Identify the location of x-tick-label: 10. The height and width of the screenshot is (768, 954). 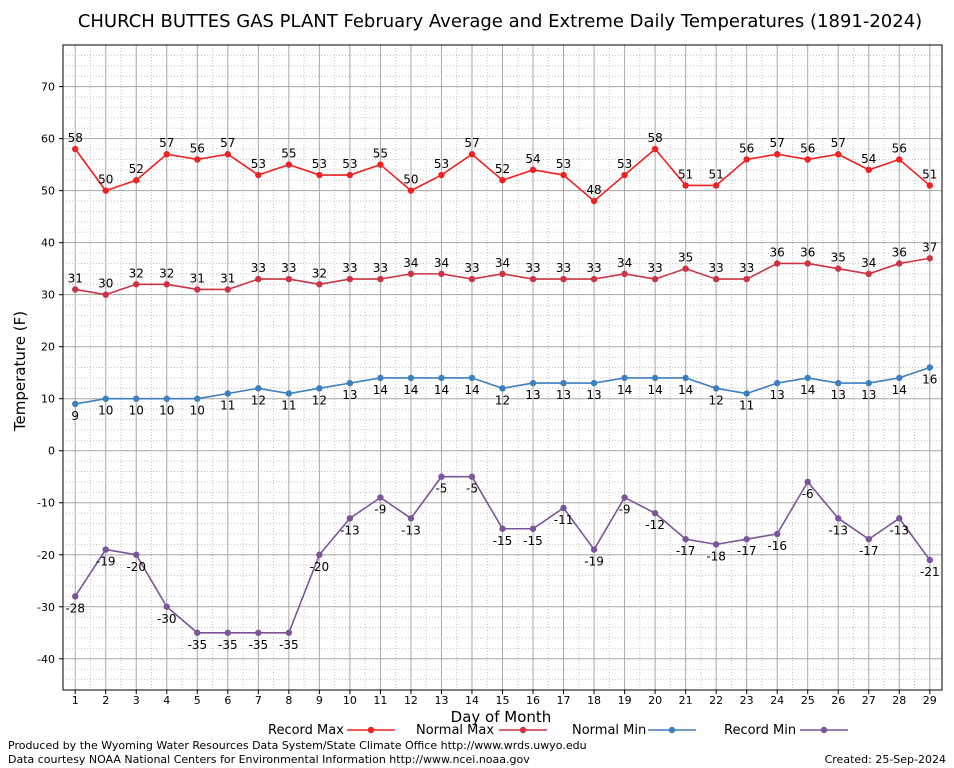
(350, 700).